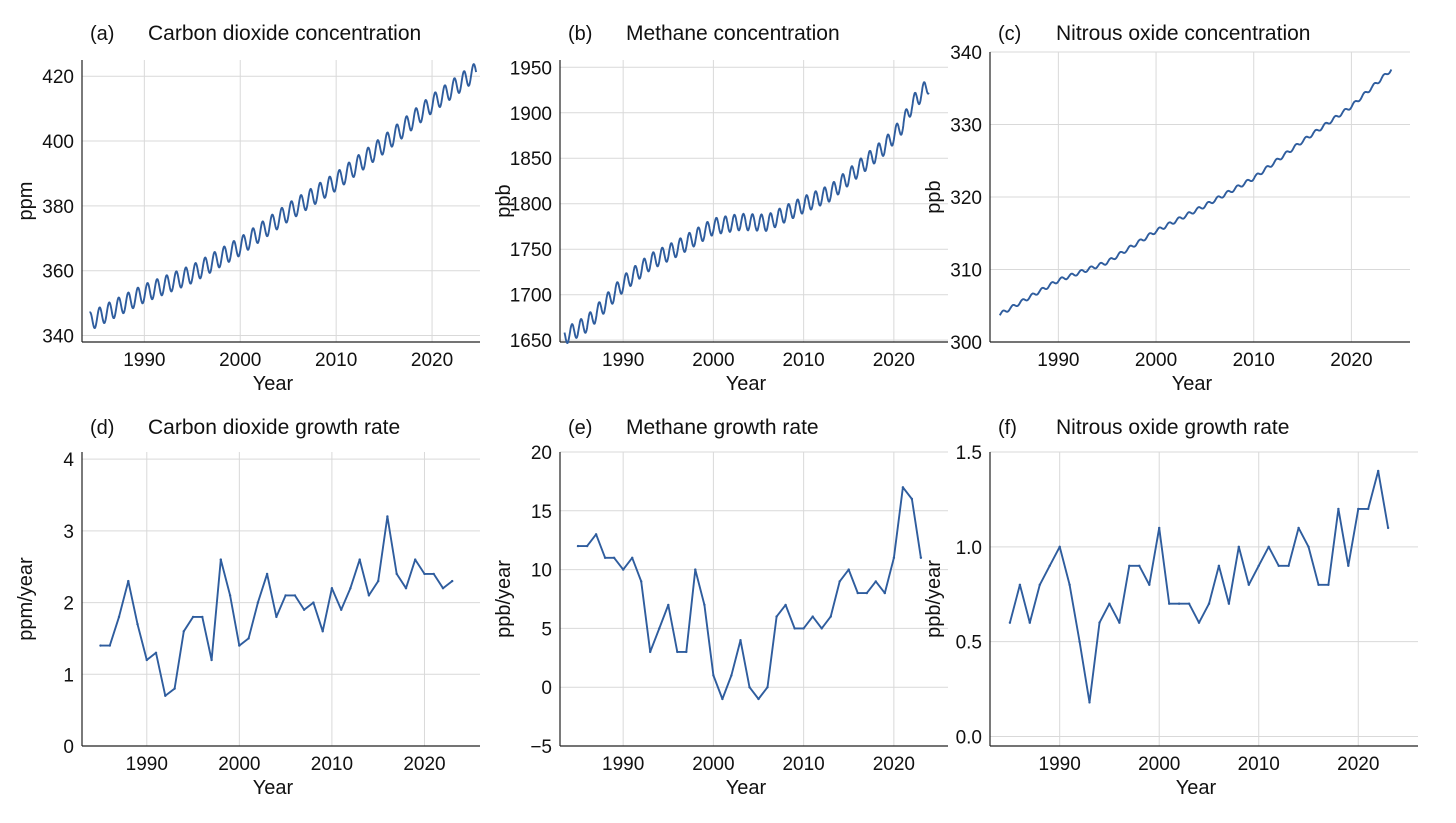  Describe the element at coordinates (102, 428) in the screenshot. I see `panel-letter: (d)` at that location.